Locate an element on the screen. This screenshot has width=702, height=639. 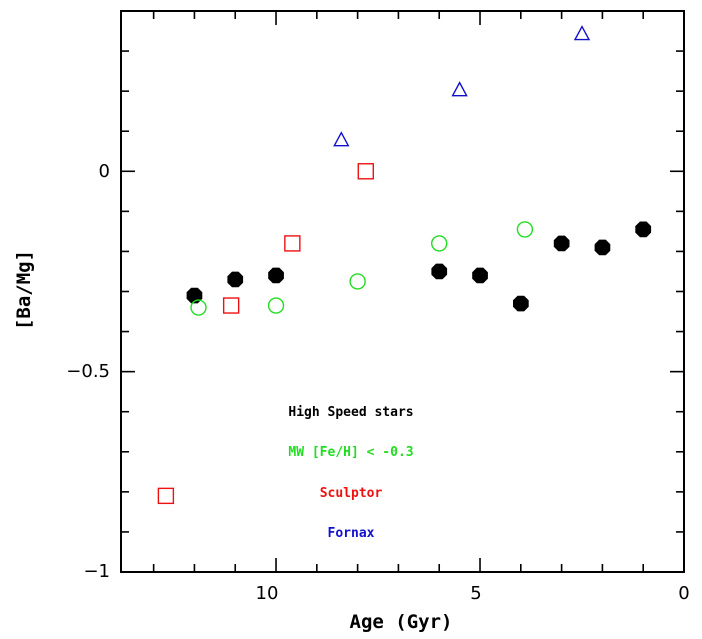
legend-high-speed-stars: High Speed stars is located at coordinates (350, 412).